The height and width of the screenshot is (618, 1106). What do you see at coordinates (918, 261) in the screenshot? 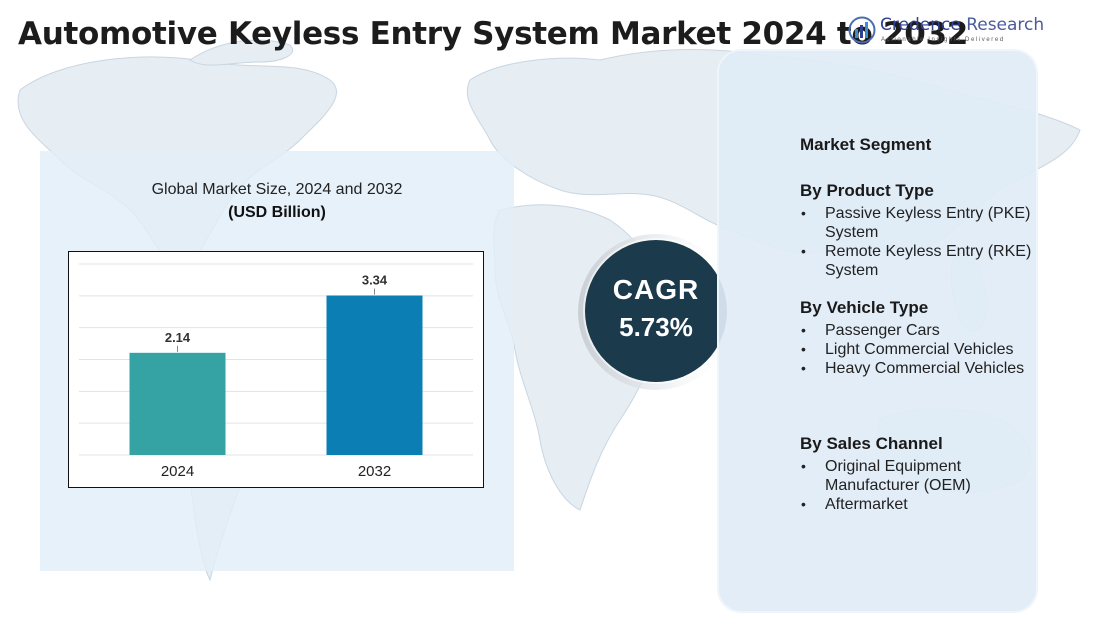
I see `segment-item: Remote Keyless Entry (RKE) System` at bounding box center [918, 261].